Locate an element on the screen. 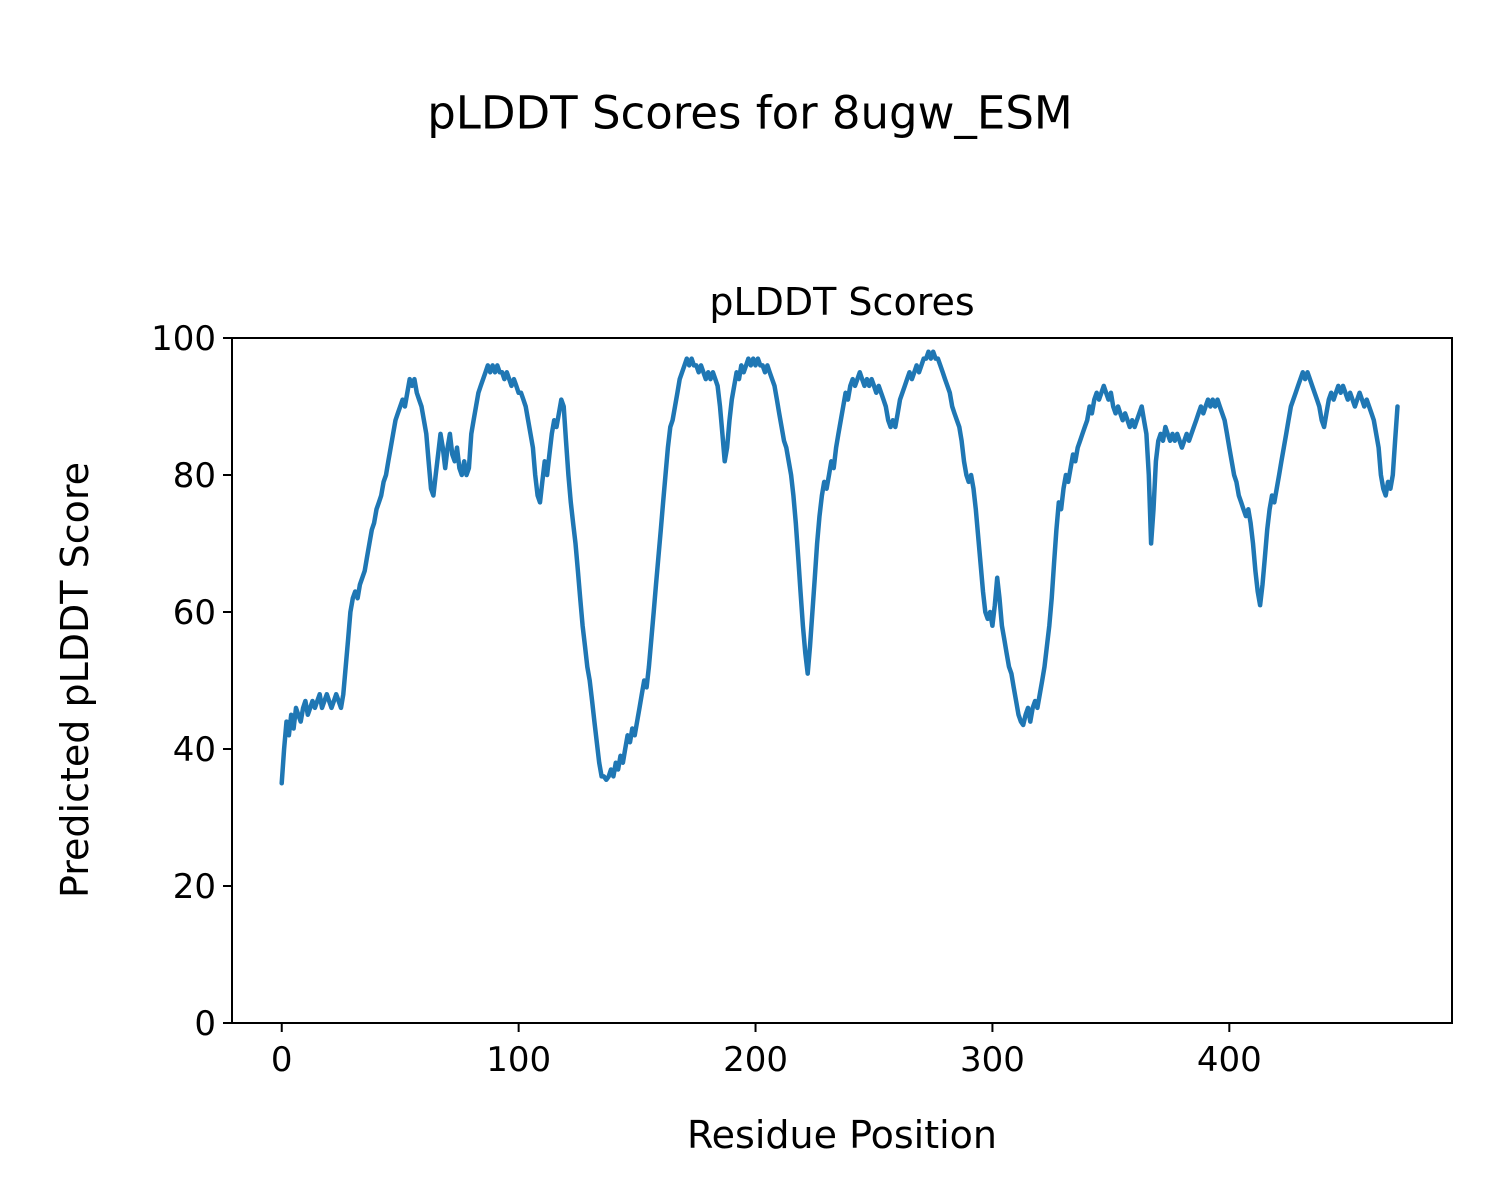 This screenshot has width=1500, height=1200. y-tick-label: 20 is located at coordinates (194, 887).